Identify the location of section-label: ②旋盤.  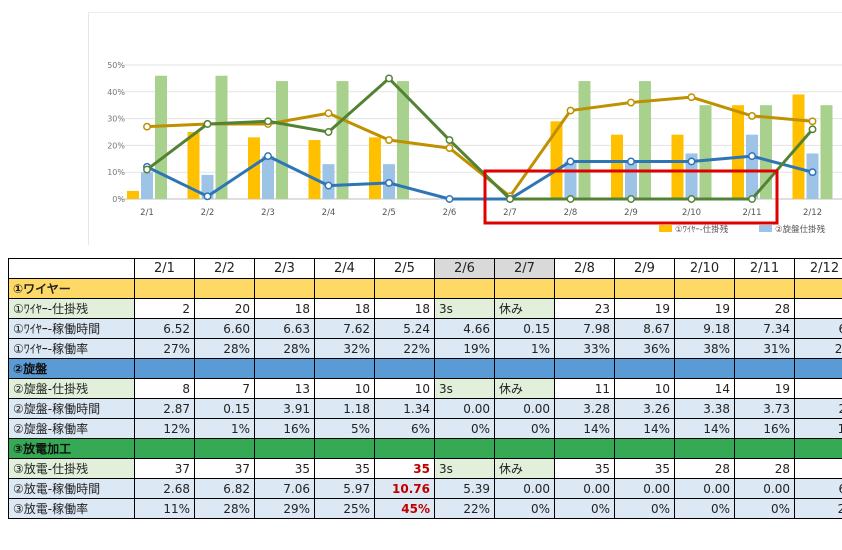
(71, 368).